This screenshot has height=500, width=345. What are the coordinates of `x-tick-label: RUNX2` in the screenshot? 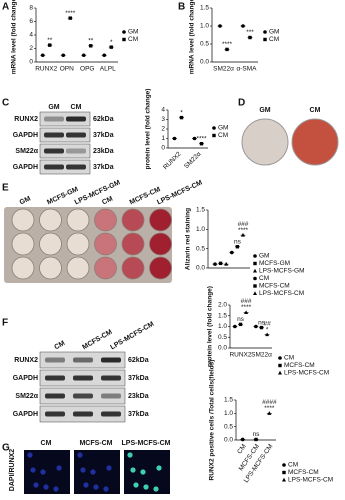 It's located at (46, 69).